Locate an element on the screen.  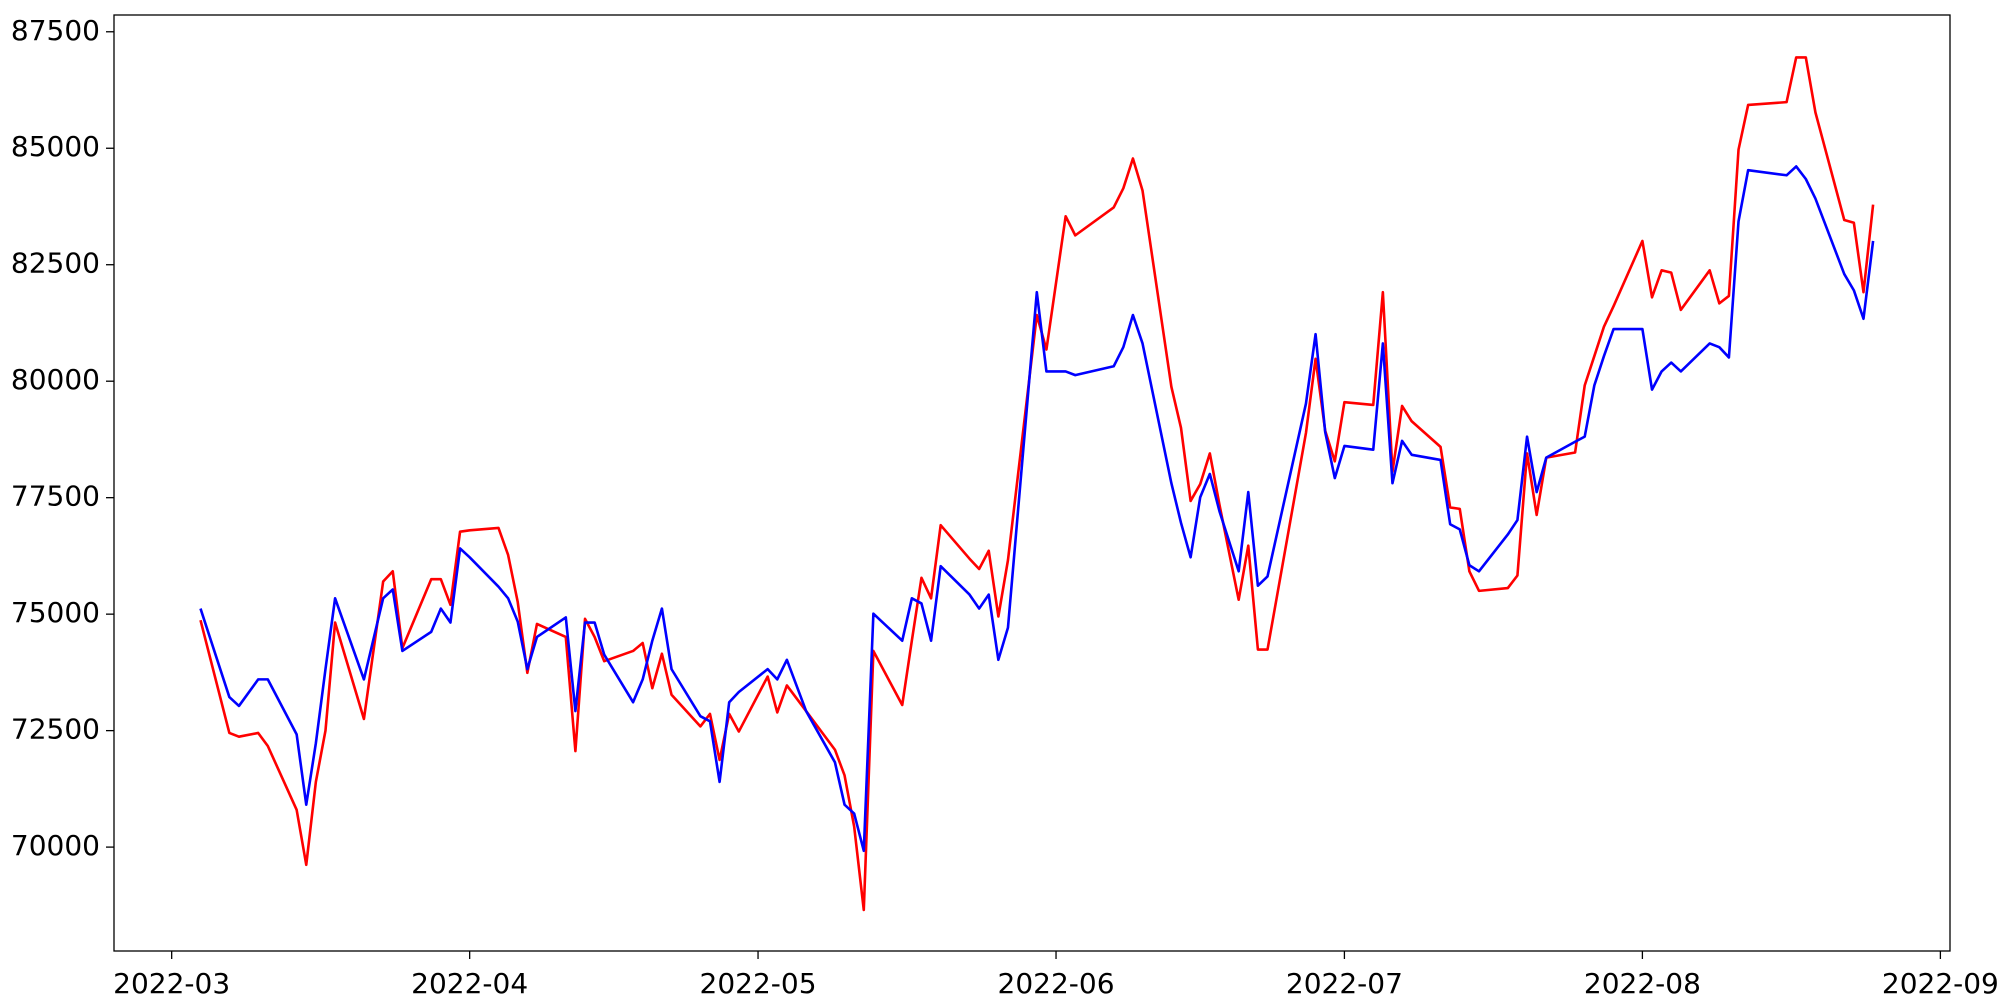
y-tick-label: 77500 is located at coordinates (55, 496).